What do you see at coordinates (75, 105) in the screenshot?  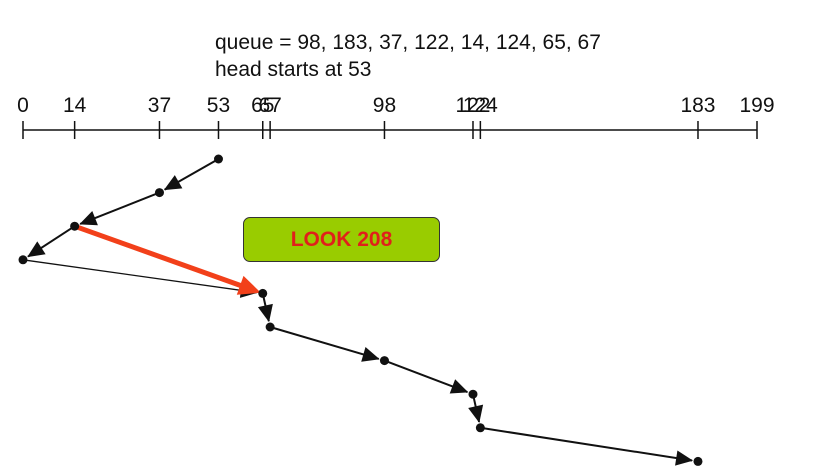 I see `tick-label: 14` at bounding box center [75, 105].